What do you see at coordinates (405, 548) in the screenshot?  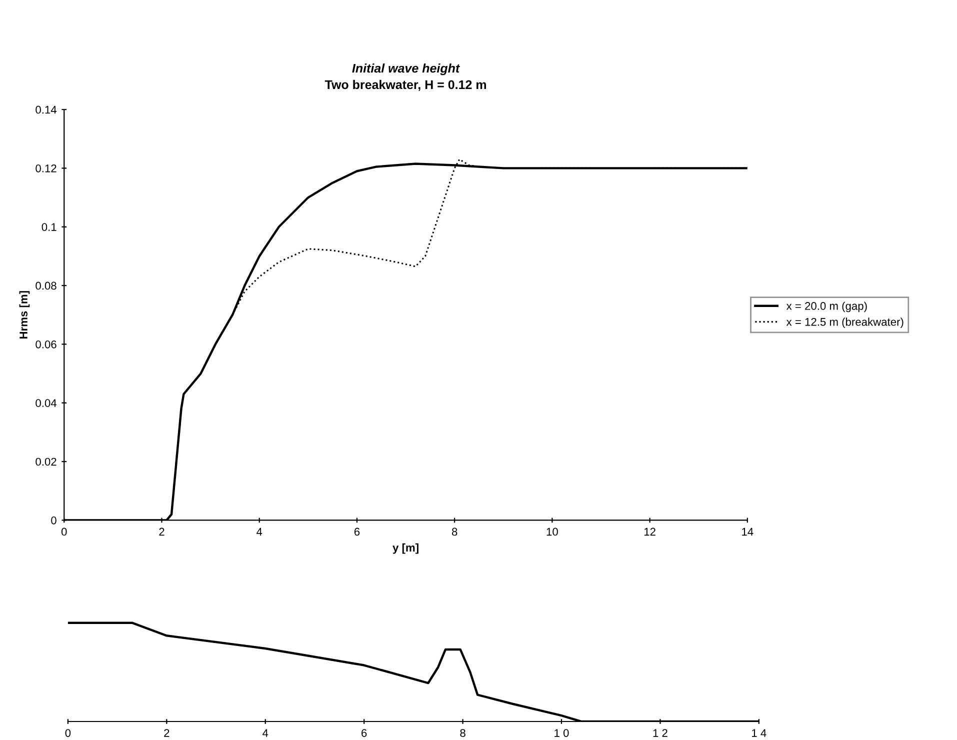 I see `x-axis-title: y [m]` at bounding box center [405, 548].